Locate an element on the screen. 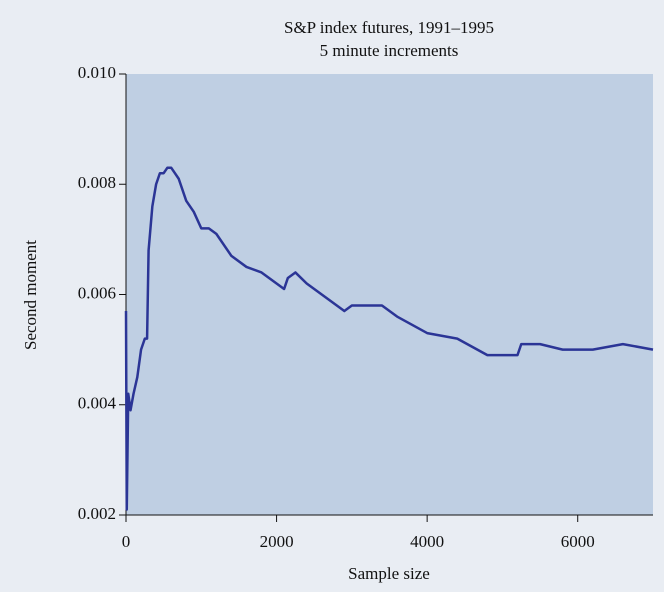  y-tick-label: 0.008 is located at coordinates (97, 182).